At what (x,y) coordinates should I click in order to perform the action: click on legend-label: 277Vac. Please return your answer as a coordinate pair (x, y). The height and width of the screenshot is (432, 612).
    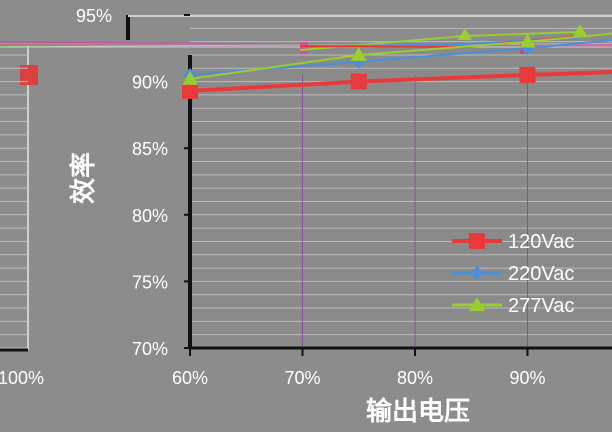
    Looking at the image, I should click on (541, 306).